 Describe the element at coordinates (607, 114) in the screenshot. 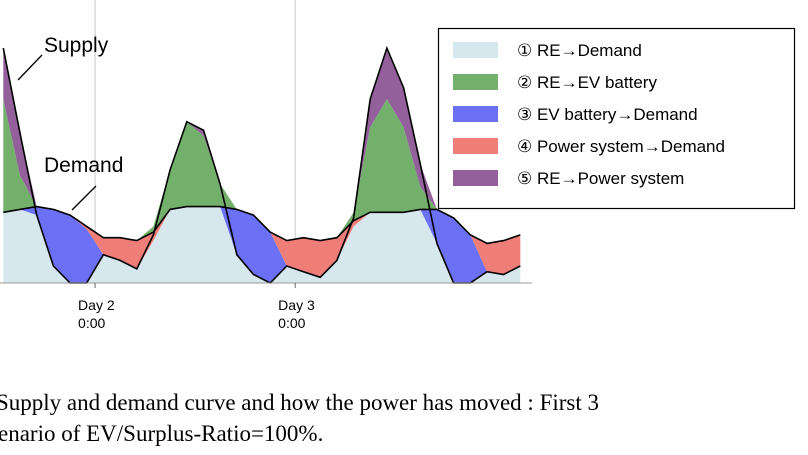

I see `legend-label: ③ EV battery→Demand` at that location.